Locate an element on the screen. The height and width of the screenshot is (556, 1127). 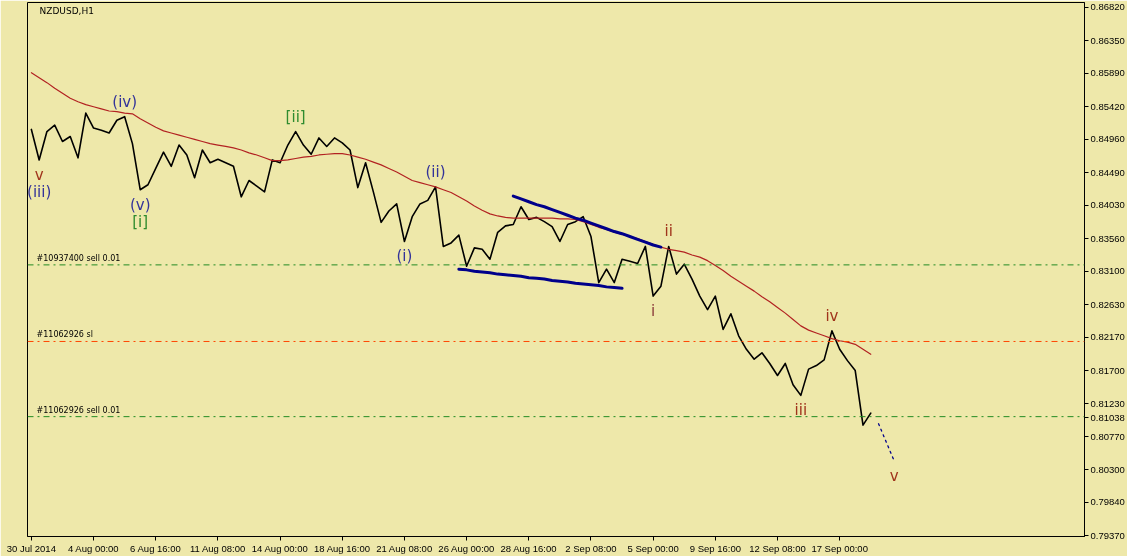
x-tick-label: 30 Jul 2014 is located at coordinates (31, 548).